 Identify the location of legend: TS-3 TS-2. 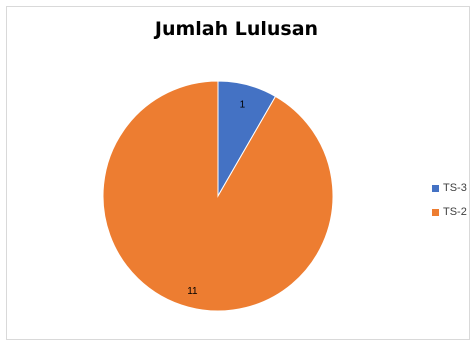
(449, 200).